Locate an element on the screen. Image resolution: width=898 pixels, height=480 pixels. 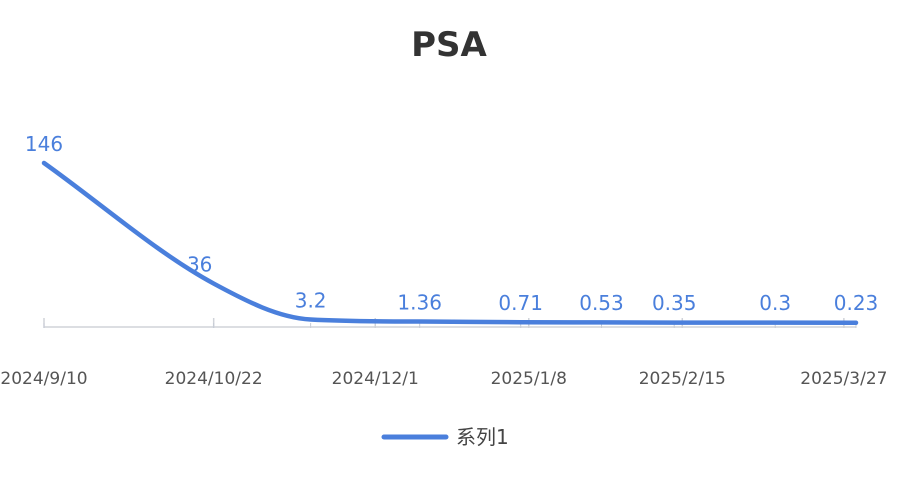
data-label-0: 146 is located at coordinates (44, 144).